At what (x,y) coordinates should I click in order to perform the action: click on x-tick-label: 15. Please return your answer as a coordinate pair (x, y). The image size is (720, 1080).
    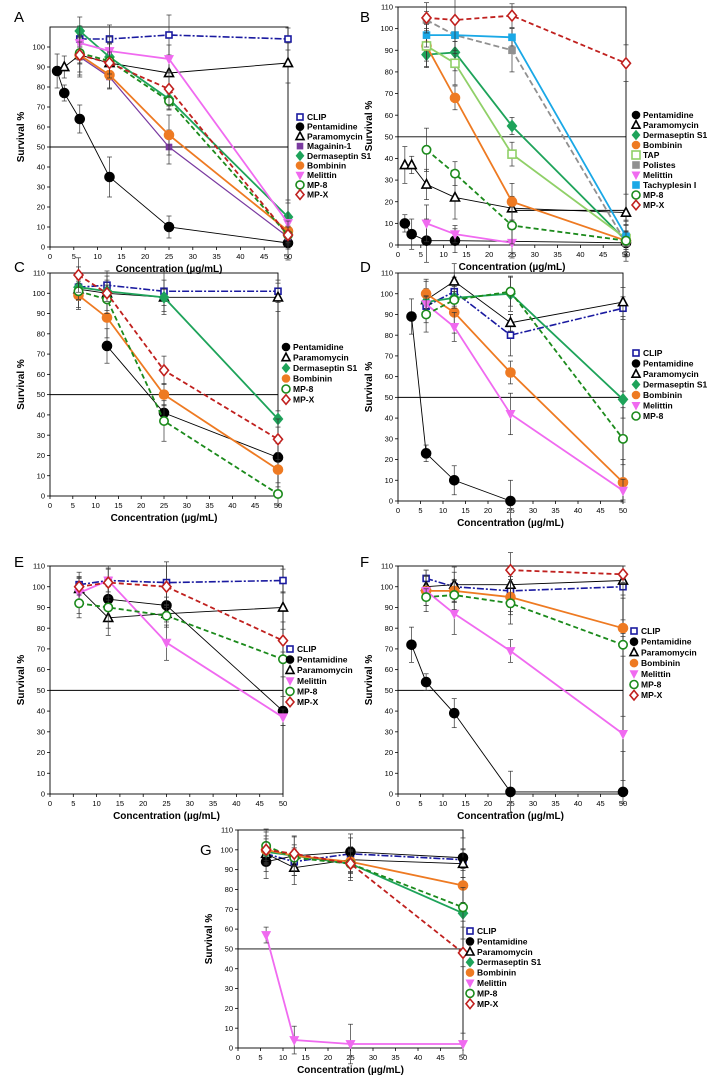
    Looking at the image, I should click on (120, 803).